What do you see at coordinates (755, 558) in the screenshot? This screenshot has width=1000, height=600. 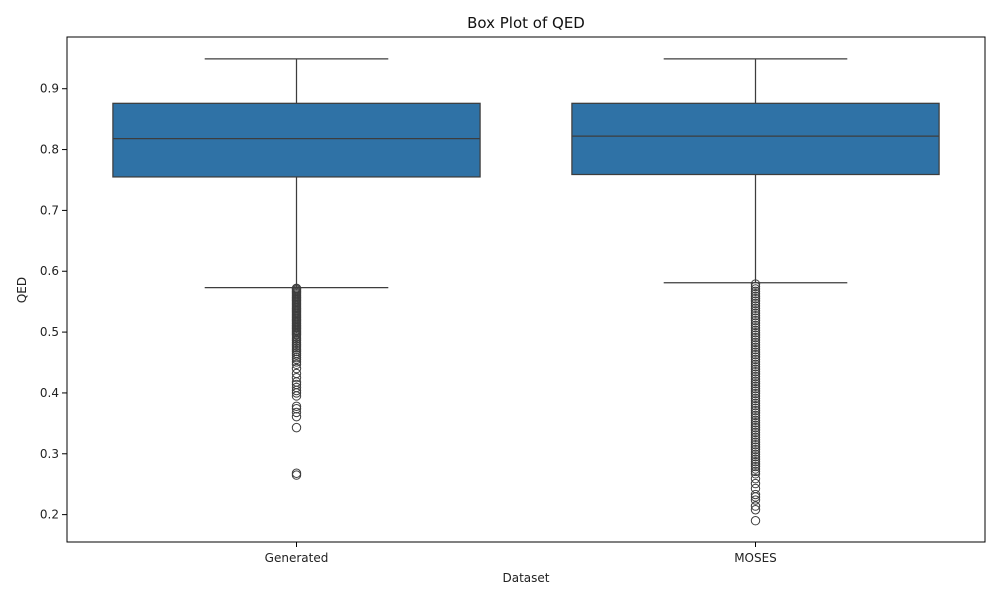 I see `x-tick-label: MOSES` at bounding box center [755, 558].